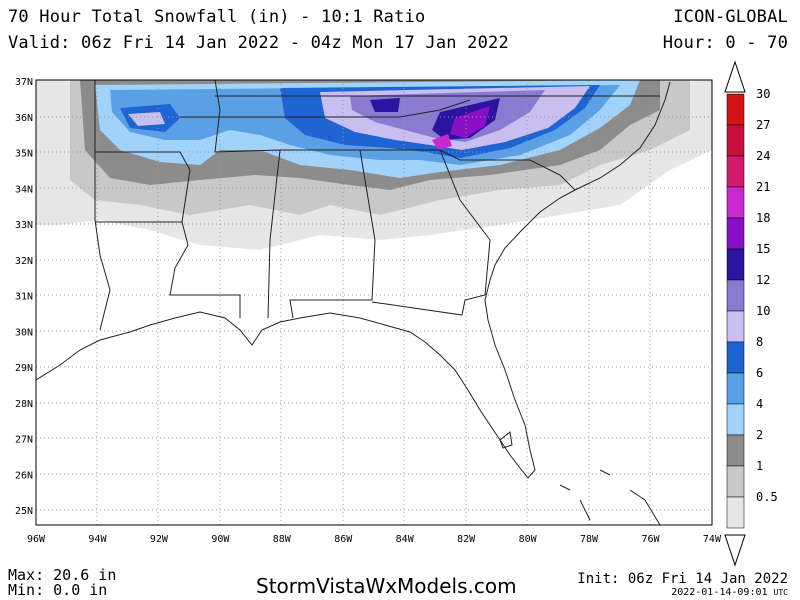  What do you see at coordinates (386, 586) in the screenshot?
I see `site-watermark: StormVistaWxModels.com` at bounding box center [386, 586].